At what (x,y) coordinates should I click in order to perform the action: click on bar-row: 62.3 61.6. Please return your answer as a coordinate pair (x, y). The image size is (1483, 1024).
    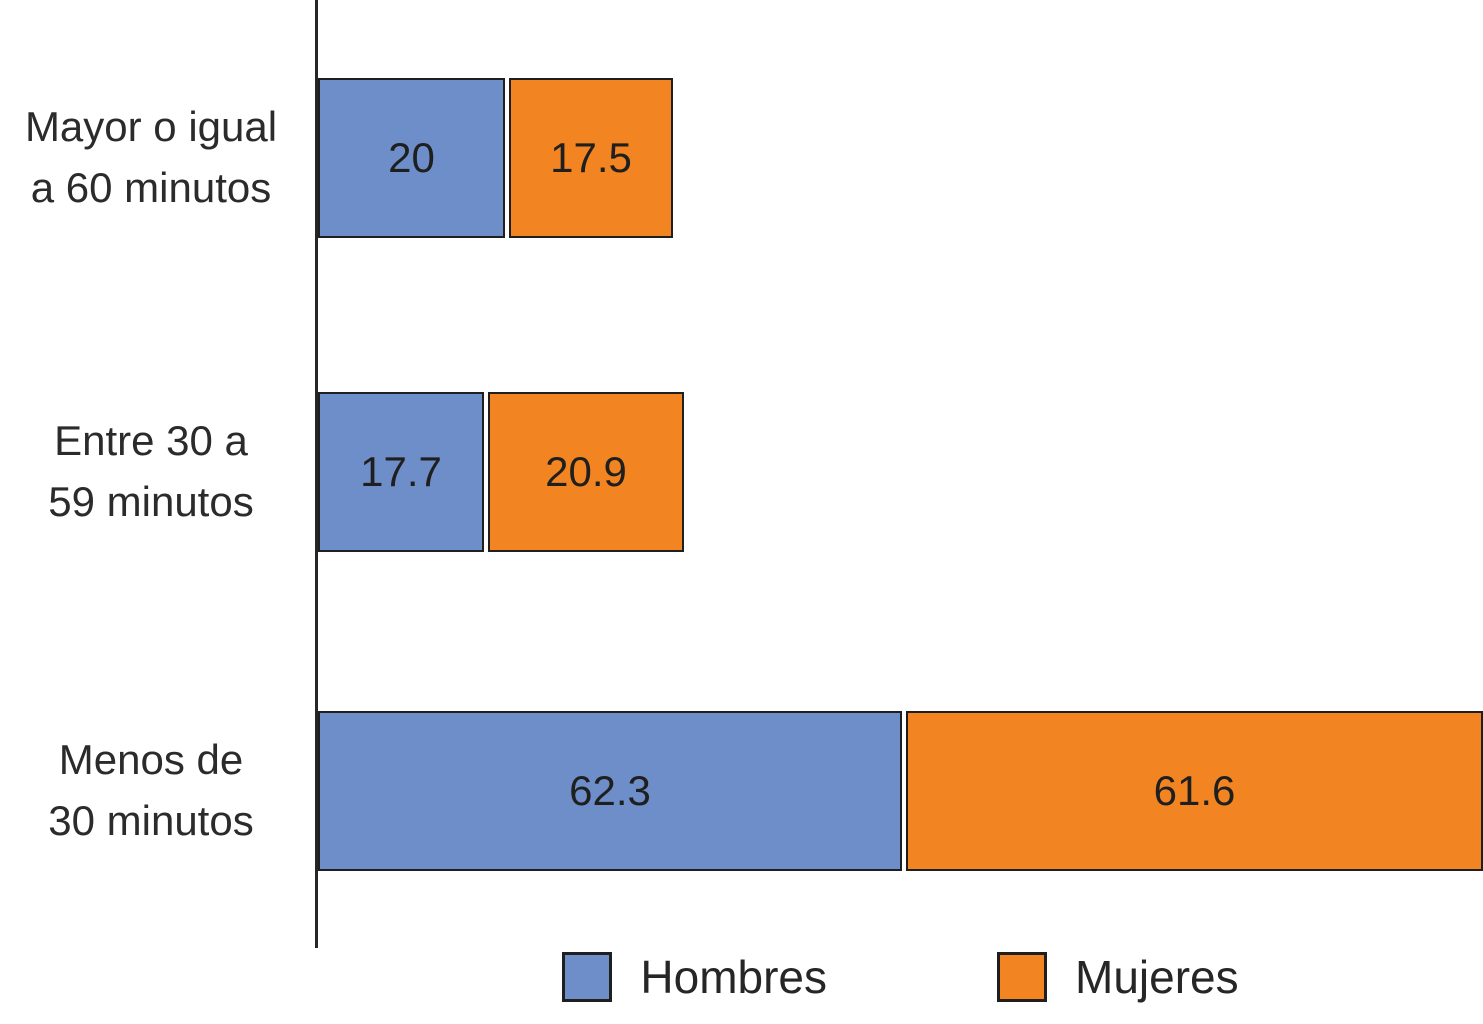
    Looking at the image, I should click on (900, 791).